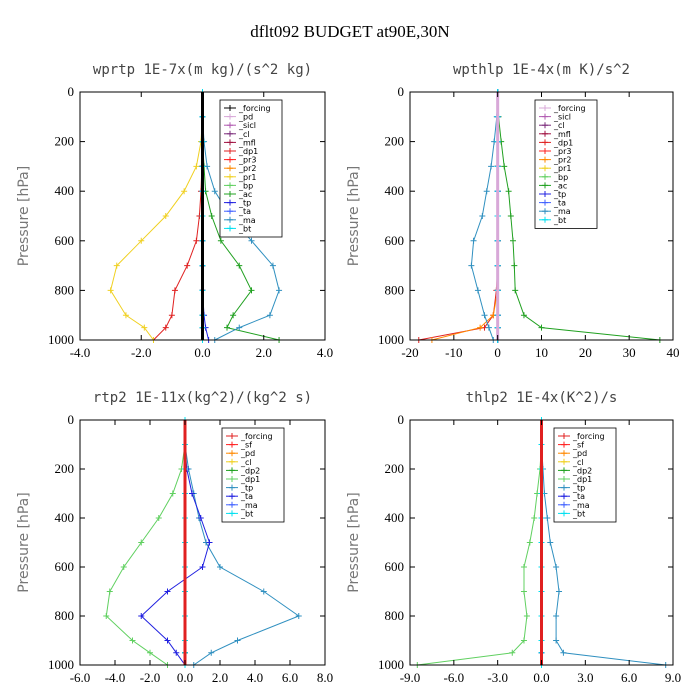 The image size is (700, 700). Describe the element at coordinates (673, 677) in the screenshot. I see `x-tick-label: 9.0` at that location.